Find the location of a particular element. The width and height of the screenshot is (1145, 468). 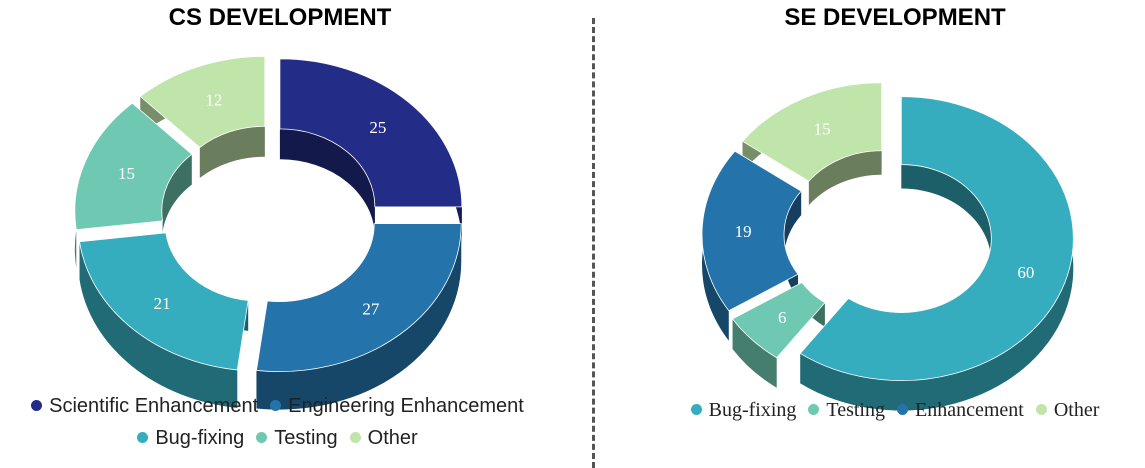

cs-legend-label-other: Other is located at coordinates (392, 438).